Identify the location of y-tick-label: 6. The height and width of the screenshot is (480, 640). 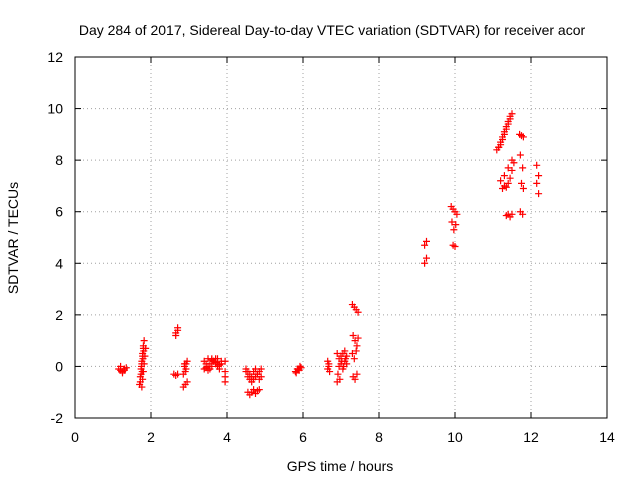
(59, 212).